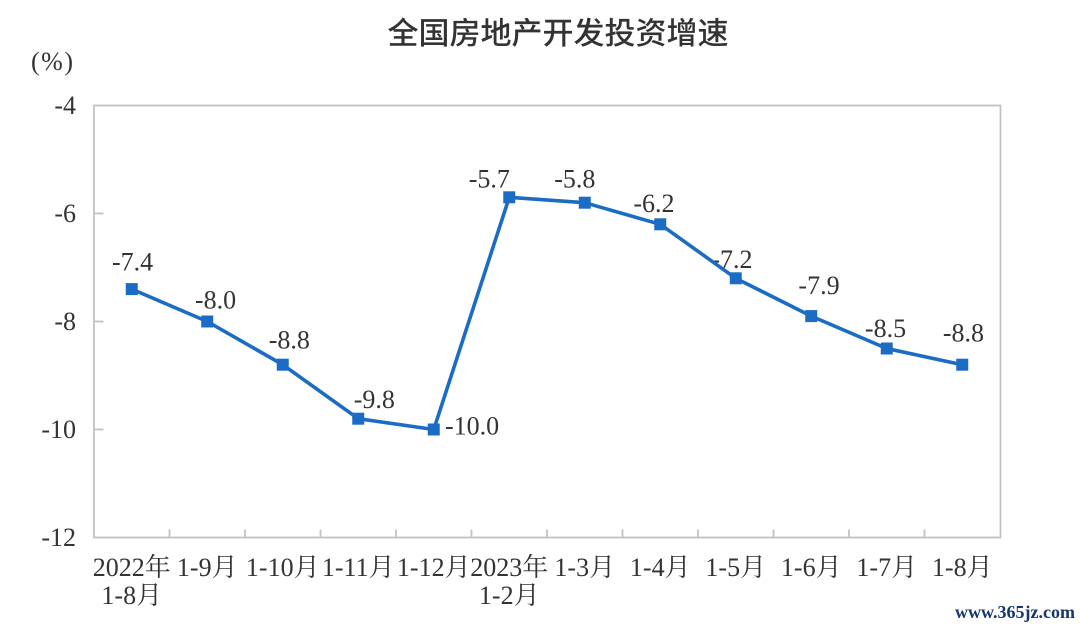  Describe the element at coordinates (358, 567) in the screenshot. I see `svg-text: 1-11月` at that location.